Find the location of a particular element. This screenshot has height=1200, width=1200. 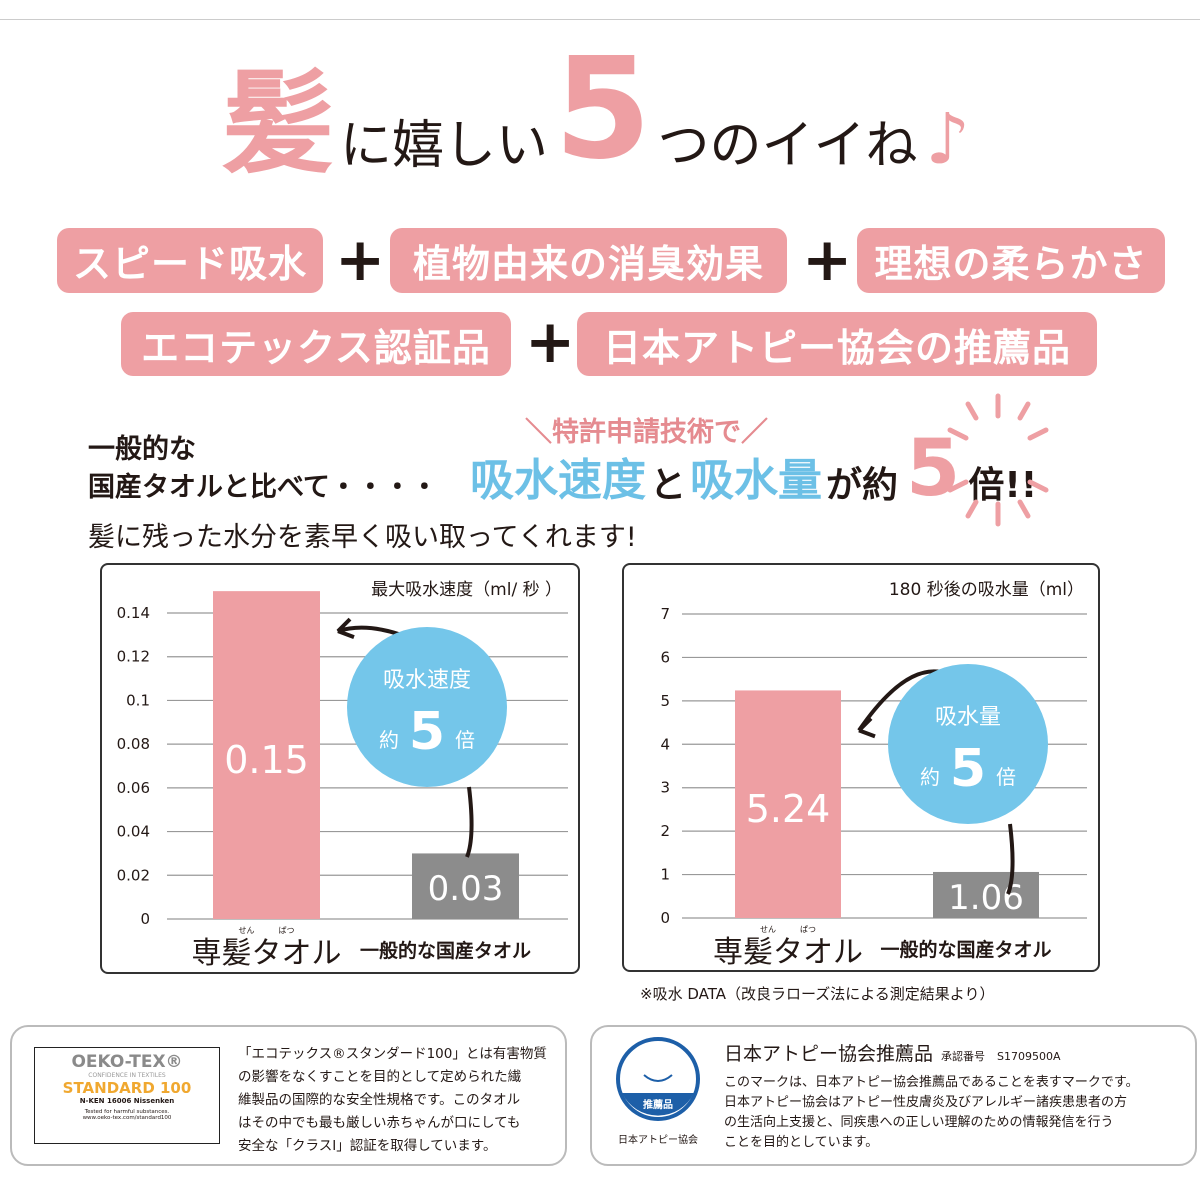

logo-url: www.oeko-tex.com/standard100 is located at coordinates (127, 1118).